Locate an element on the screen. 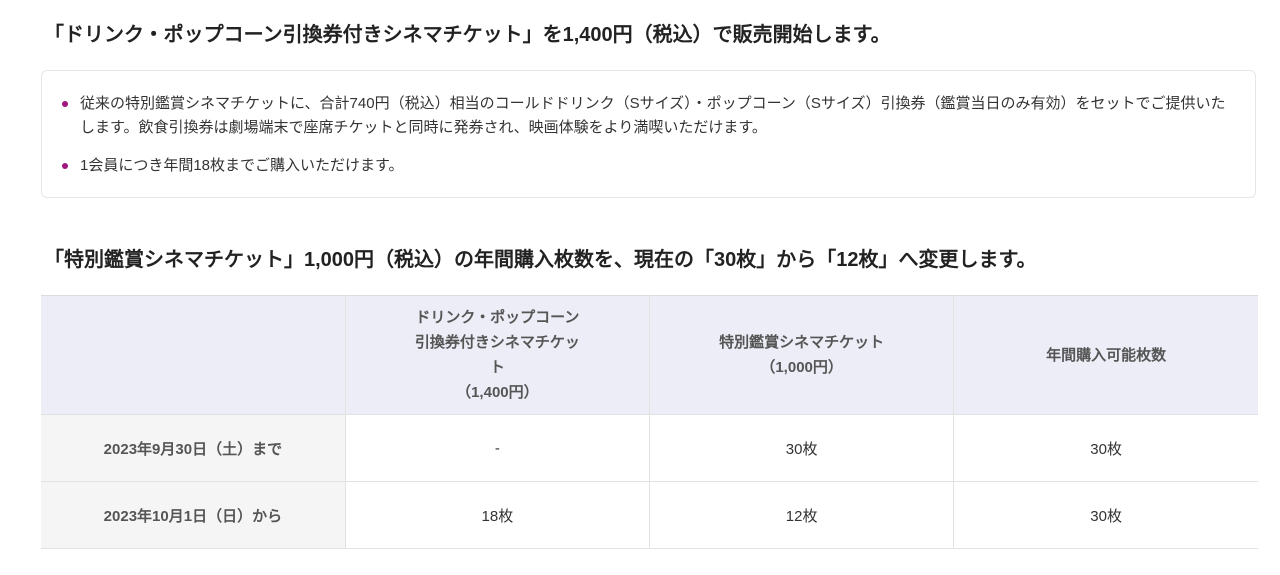 Image resolution: width=1280 pixels, height=575 pixels. header-drink-ticket: ドリンク・ポップコーン引換券付きシネマチケット （1,400円） is located at coordinates (497, 355).